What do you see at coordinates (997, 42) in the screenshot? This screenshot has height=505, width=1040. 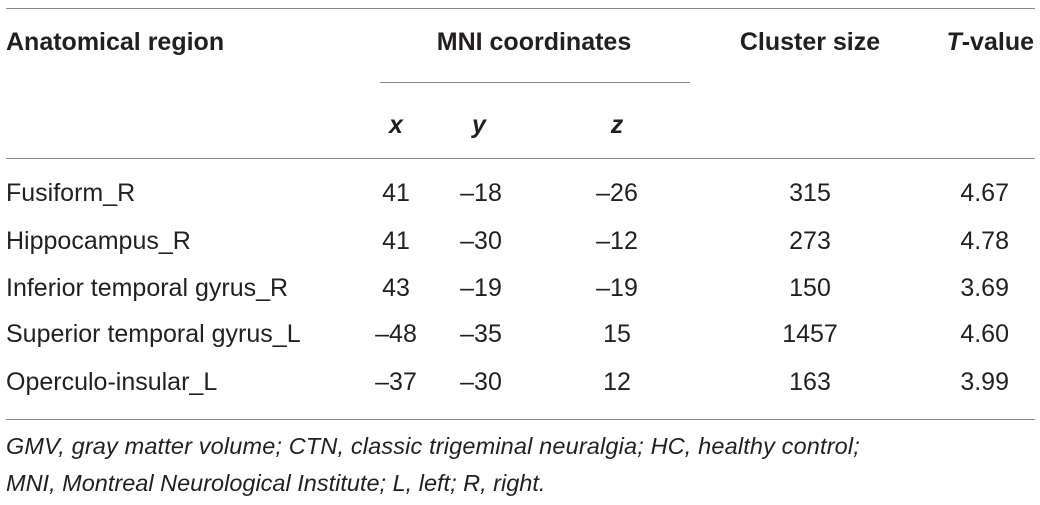 I see `header-t-rest: -value` at bounding box center [997, 42].